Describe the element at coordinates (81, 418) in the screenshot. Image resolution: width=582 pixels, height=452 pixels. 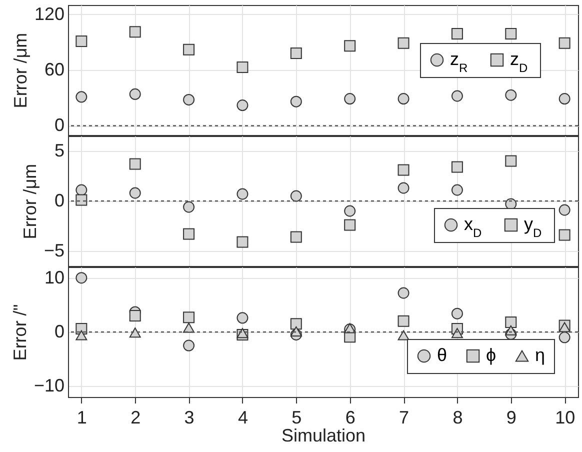
I see `x-tick-label: 1` at that location.